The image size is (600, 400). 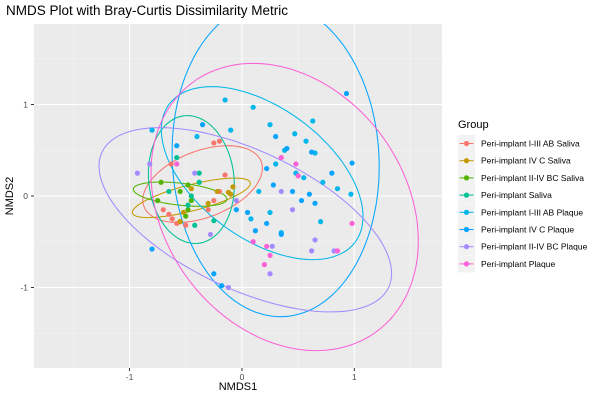 I want to click on legend-item: Peri-implant Plaque, so click(x=506, y=264).